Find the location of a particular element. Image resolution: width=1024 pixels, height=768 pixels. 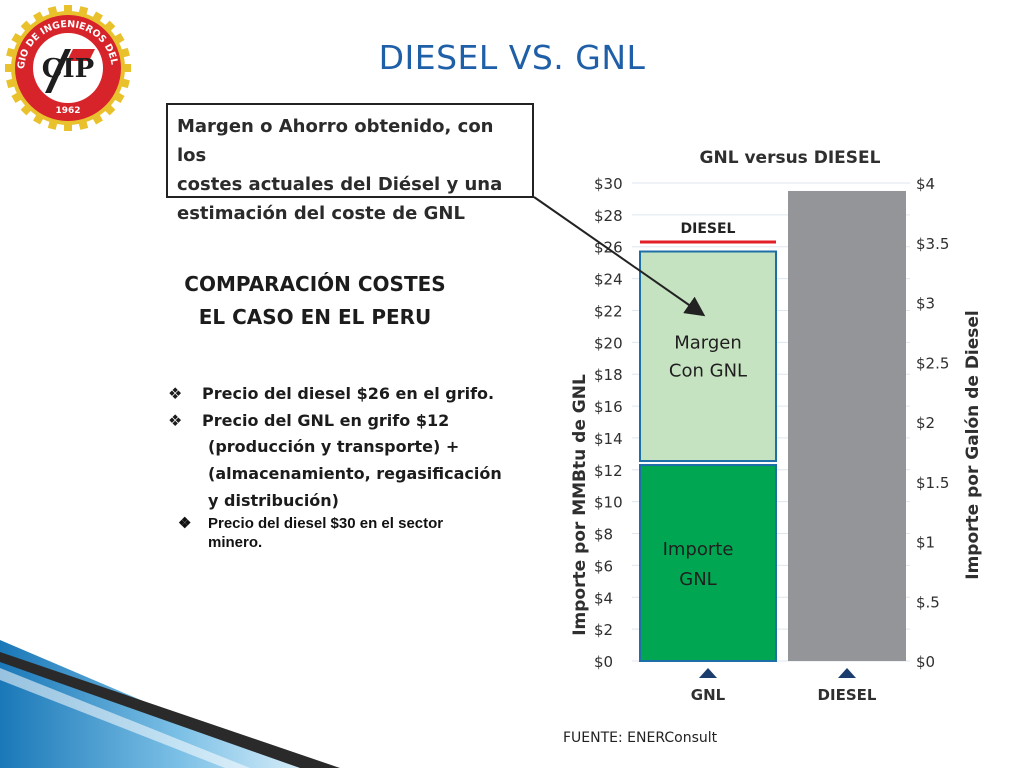

logo-year: 1962 is located at coordinates (67, 111).